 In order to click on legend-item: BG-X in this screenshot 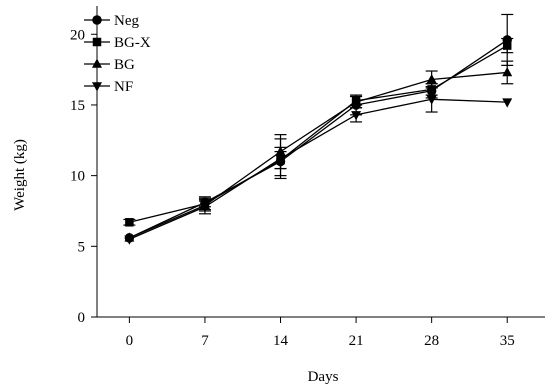, I will do `click(117, 43)`.